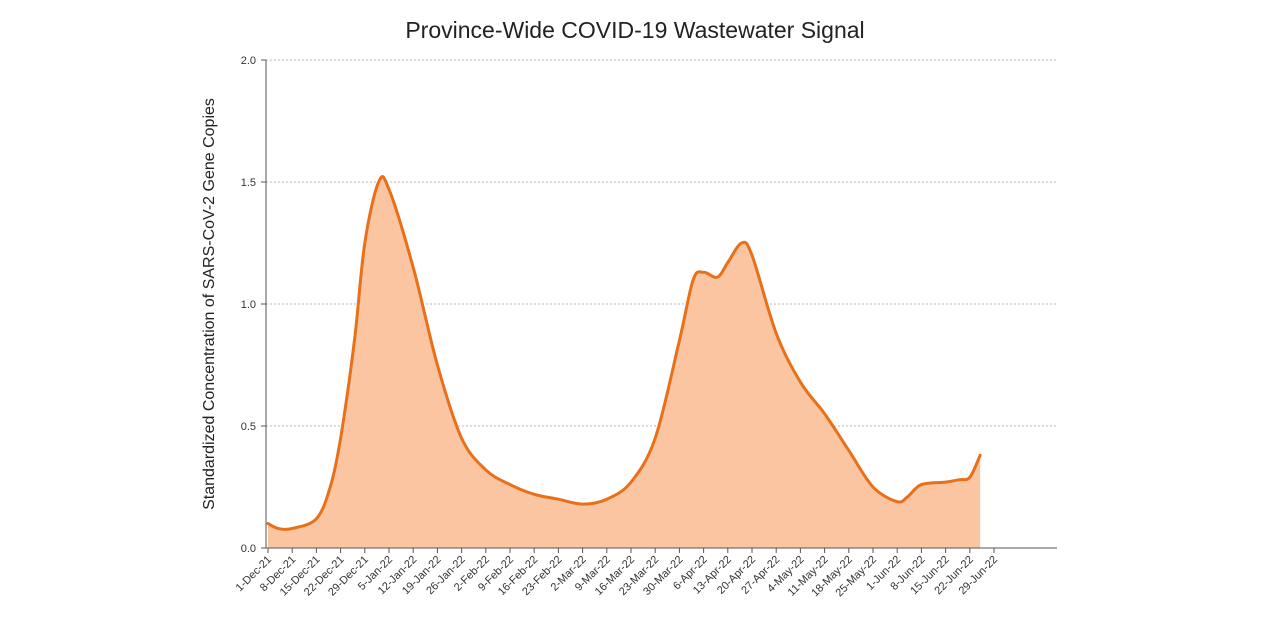 Image resolution: width=1280 pixels, height=629 pixels. I want to click on y-tick-labels: 0.0 0.5 1.0 1.5 2.0, so click(248, 305).